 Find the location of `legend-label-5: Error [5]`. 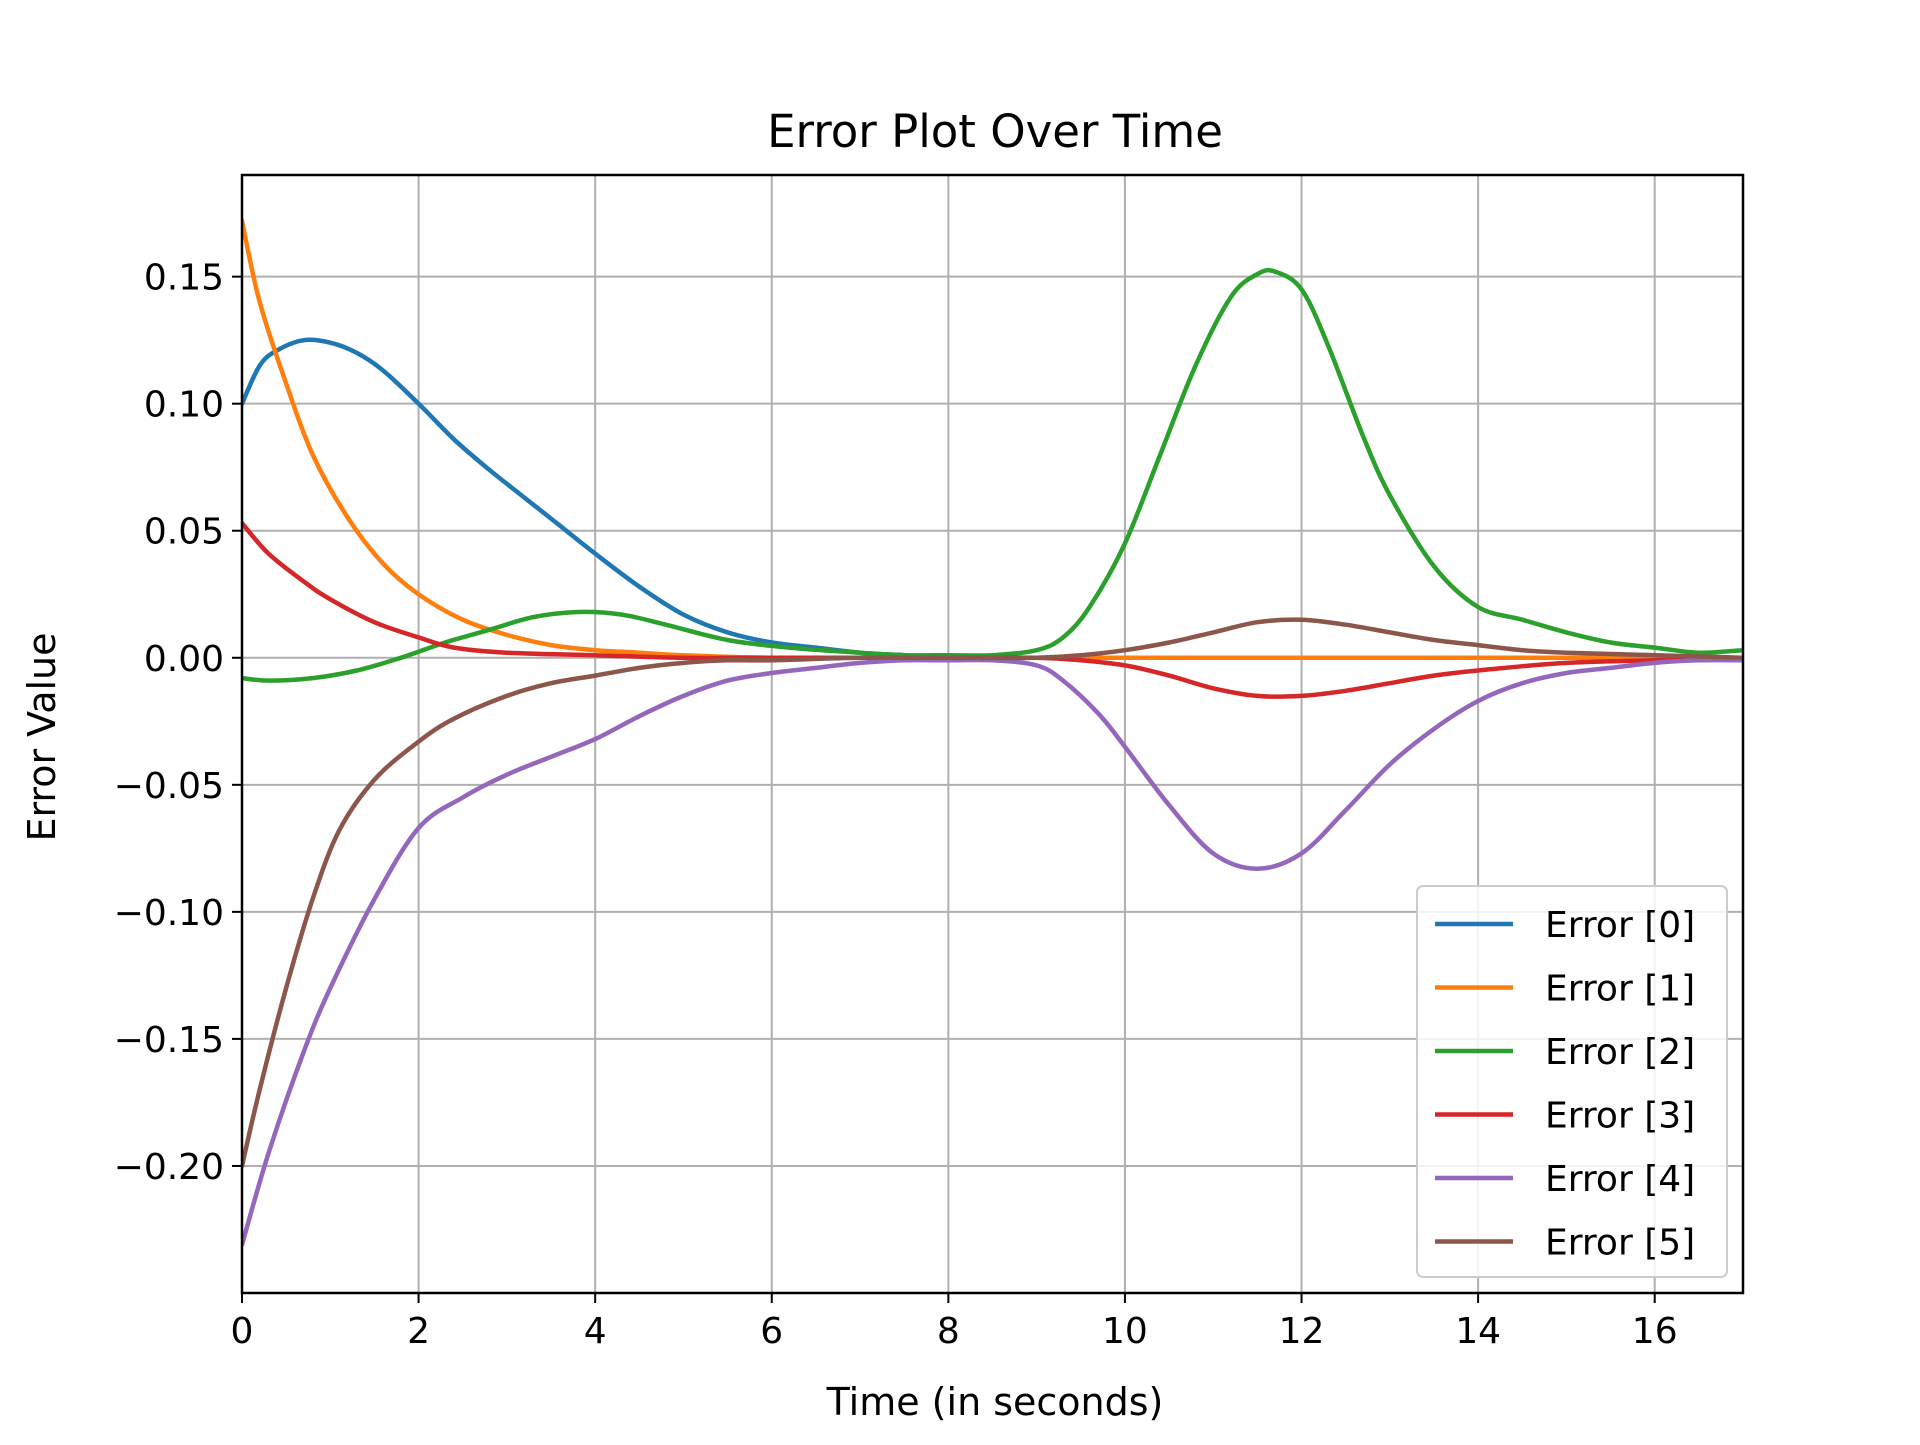

legend-label-5: Error [5] is located at coordinates (1620, 1243).